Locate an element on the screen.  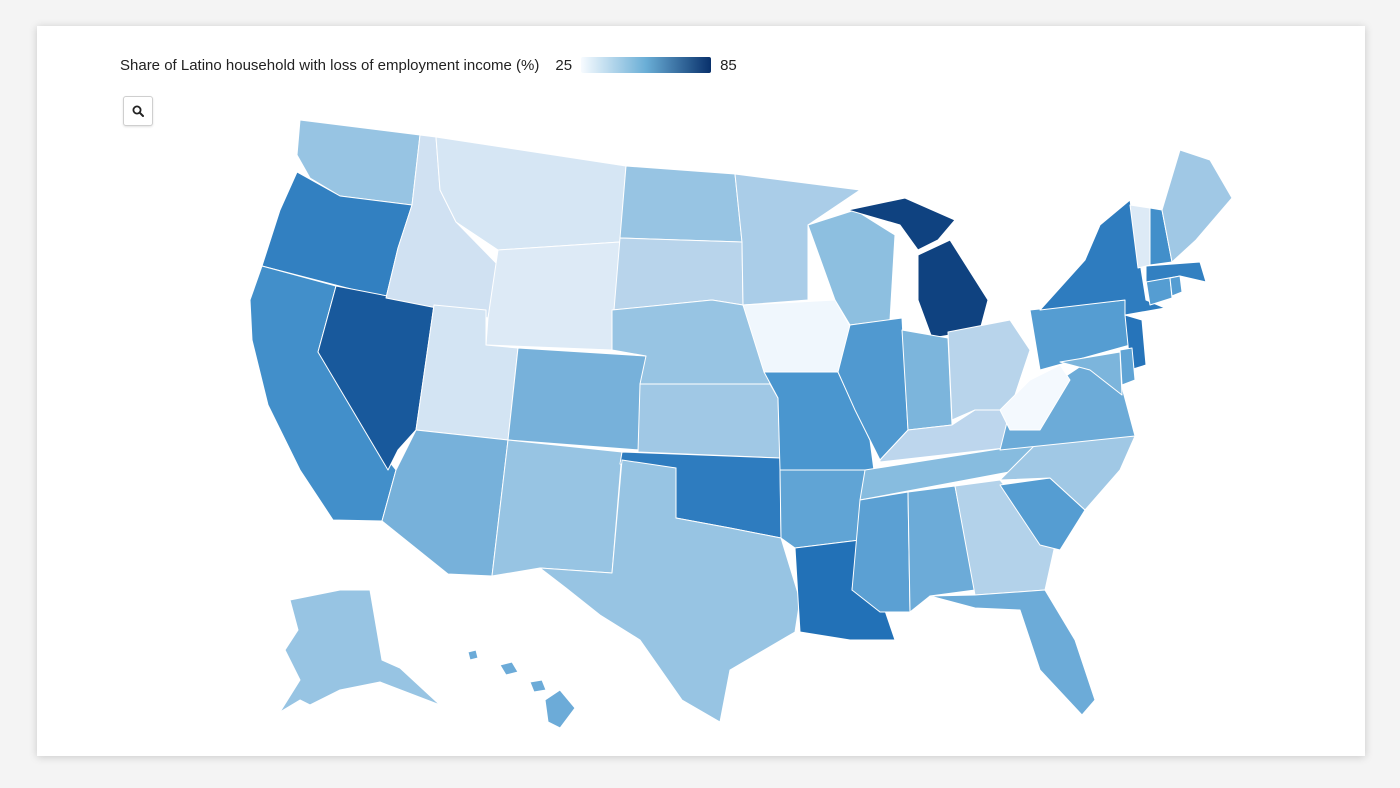
search-icon is located at coordinates (138, 111).